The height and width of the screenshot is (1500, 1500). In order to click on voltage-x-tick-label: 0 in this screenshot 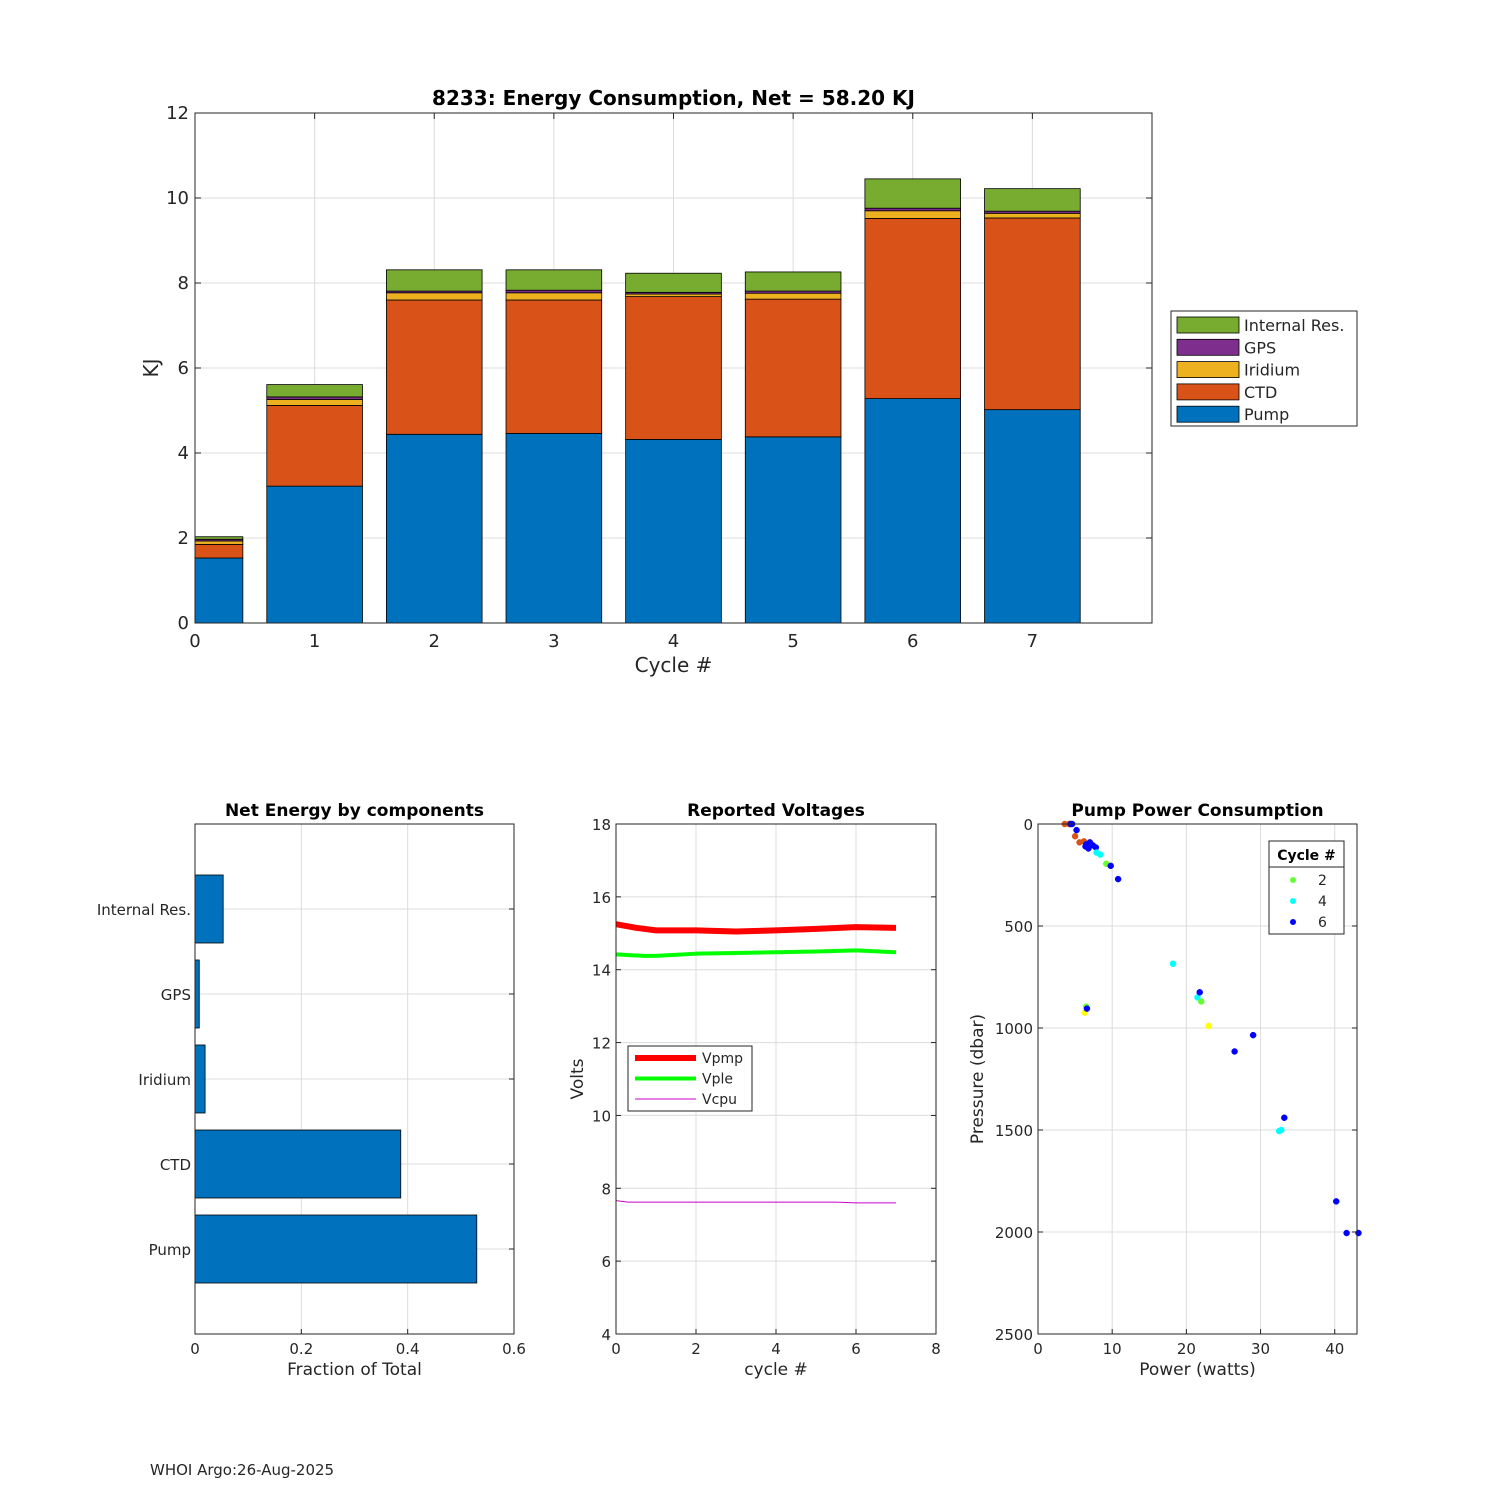, I will do `click(616, 1349)`.